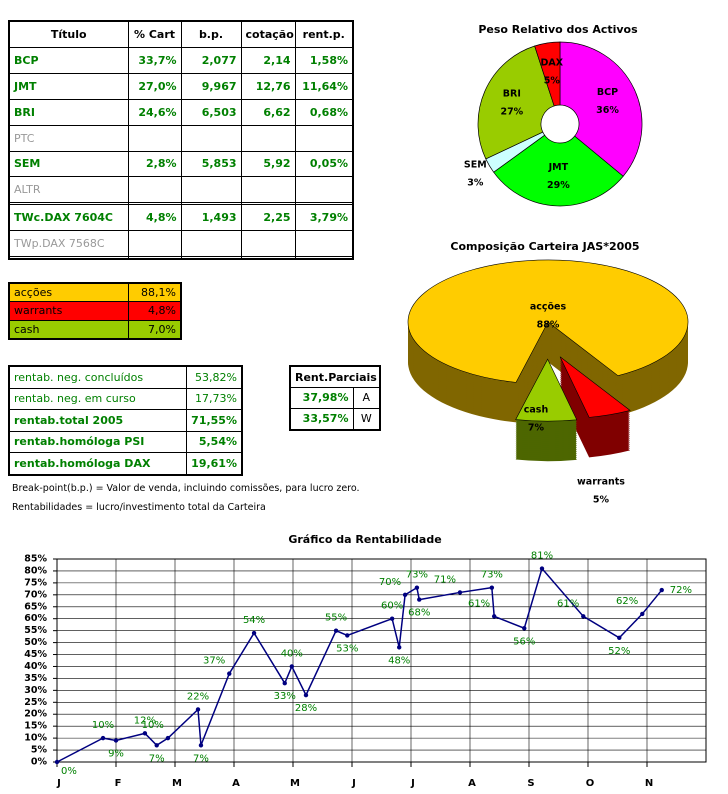  Describe the element at coordinates (35, 702) in the screenshot. I see `y-tick-label: 25%` at that location.